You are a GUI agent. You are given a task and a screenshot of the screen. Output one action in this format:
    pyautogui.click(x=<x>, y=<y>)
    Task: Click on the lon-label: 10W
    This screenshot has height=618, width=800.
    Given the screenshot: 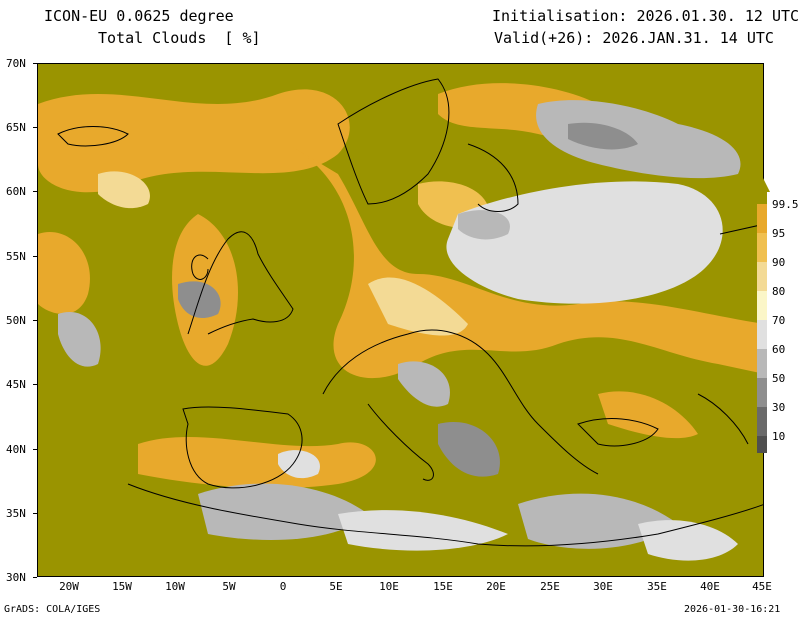 What is the action you would take?
    pyautogui.click(x=175, y=586)
    